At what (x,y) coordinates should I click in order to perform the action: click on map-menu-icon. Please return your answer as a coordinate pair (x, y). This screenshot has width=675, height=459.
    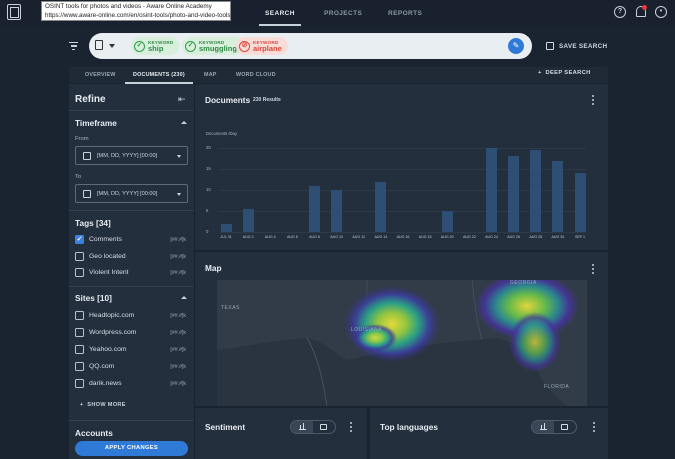
    Looking at the image, I should click on (593, 269).